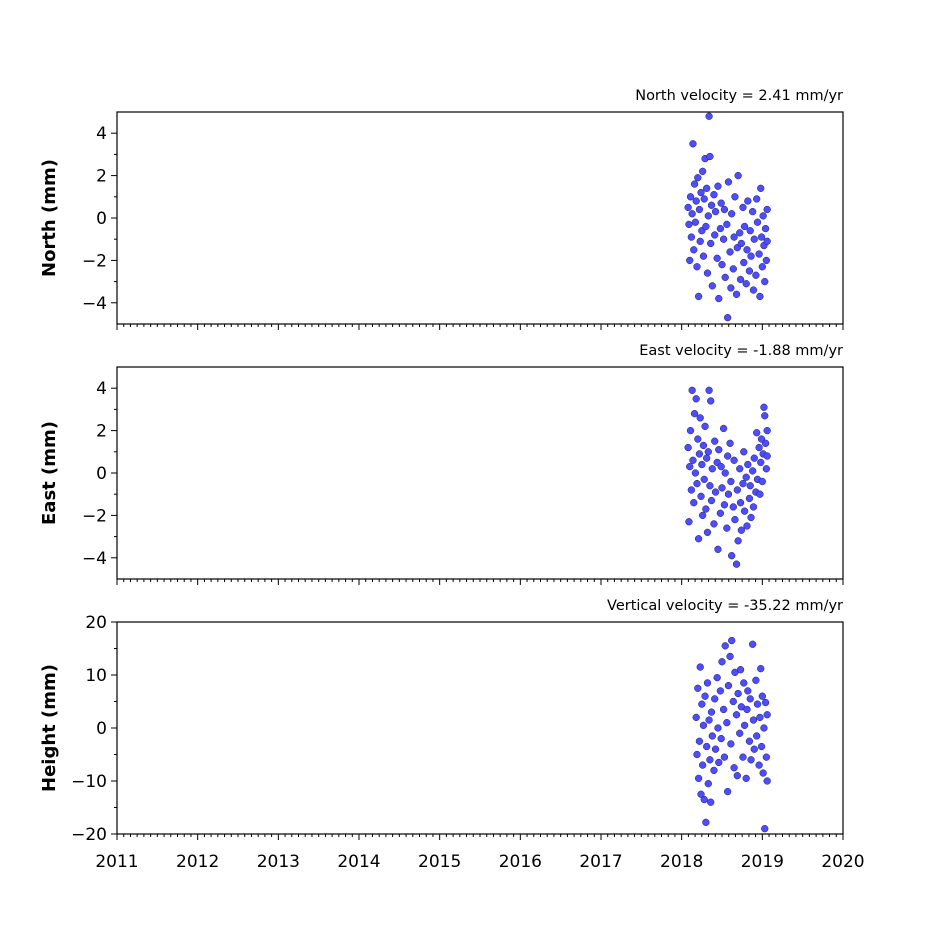 This screenshot has height=937, width=937. I want to click on panel-title: East velocity = -1.88 mm/yr, so click(741, 351).